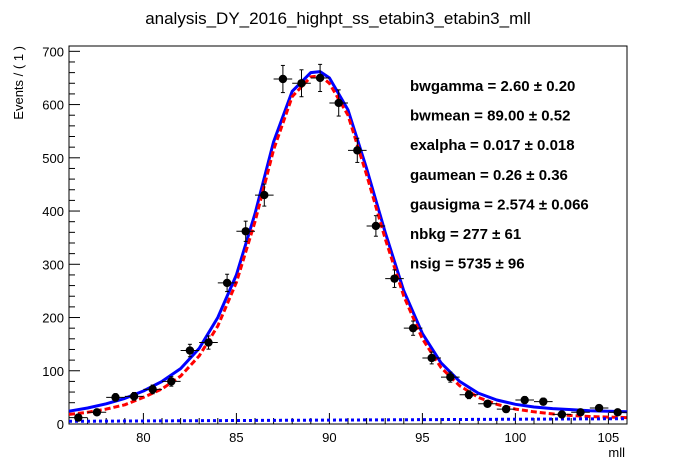  I want to click on y-tick-label: 700, so click(53, 51).